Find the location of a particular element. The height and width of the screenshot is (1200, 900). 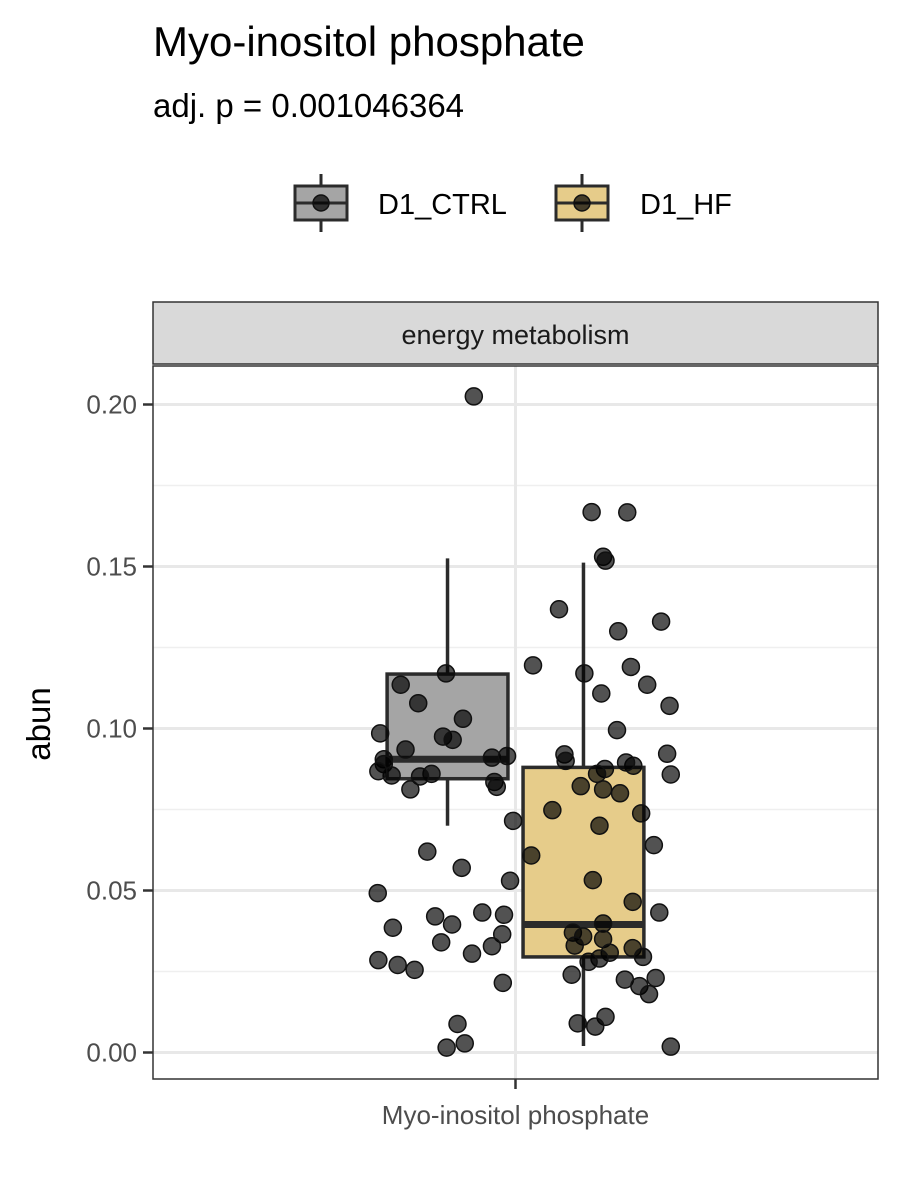

facet-strip is located at coordinates (515, 333).